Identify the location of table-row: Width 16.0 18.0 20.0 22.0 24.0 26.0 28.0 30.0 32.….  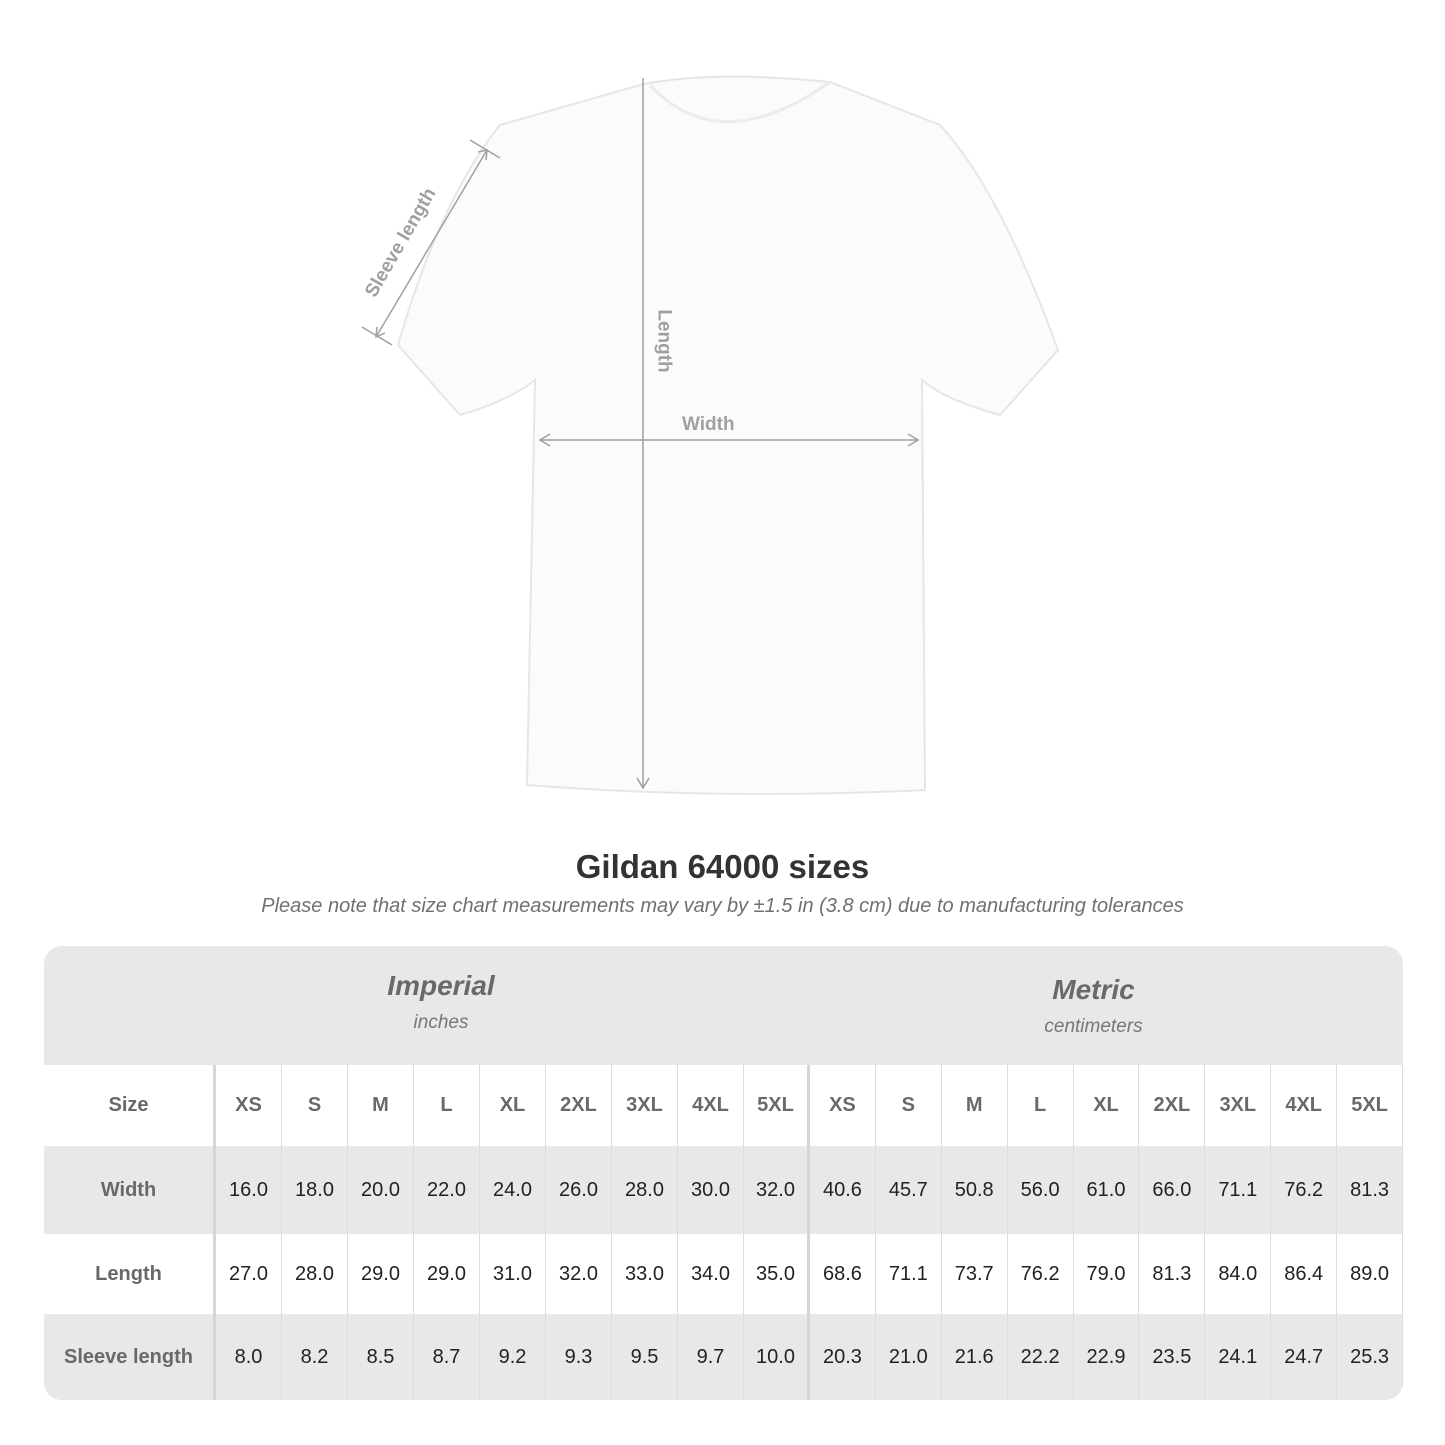
(723, 1190).